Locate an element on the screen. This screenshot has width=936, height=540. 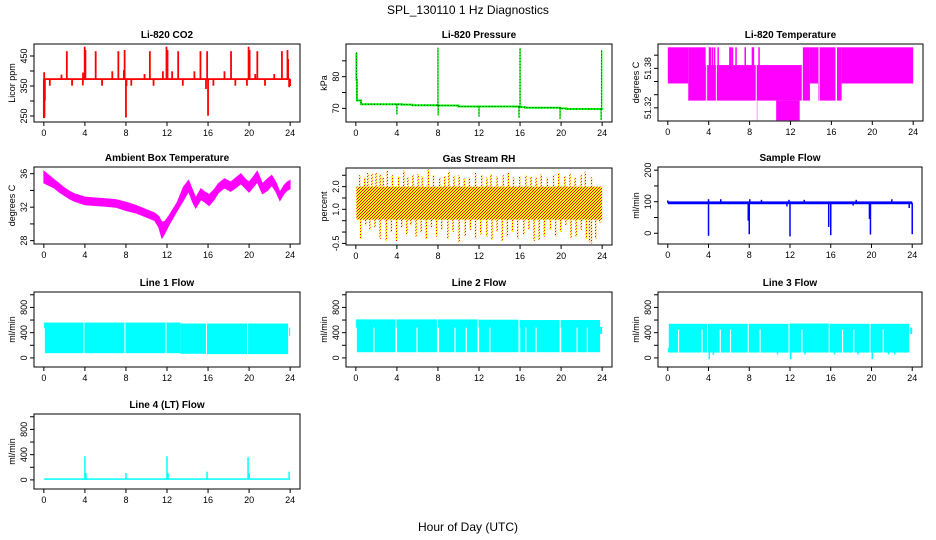
panel-title: Sample Flow is located at coordinates (789, 158).